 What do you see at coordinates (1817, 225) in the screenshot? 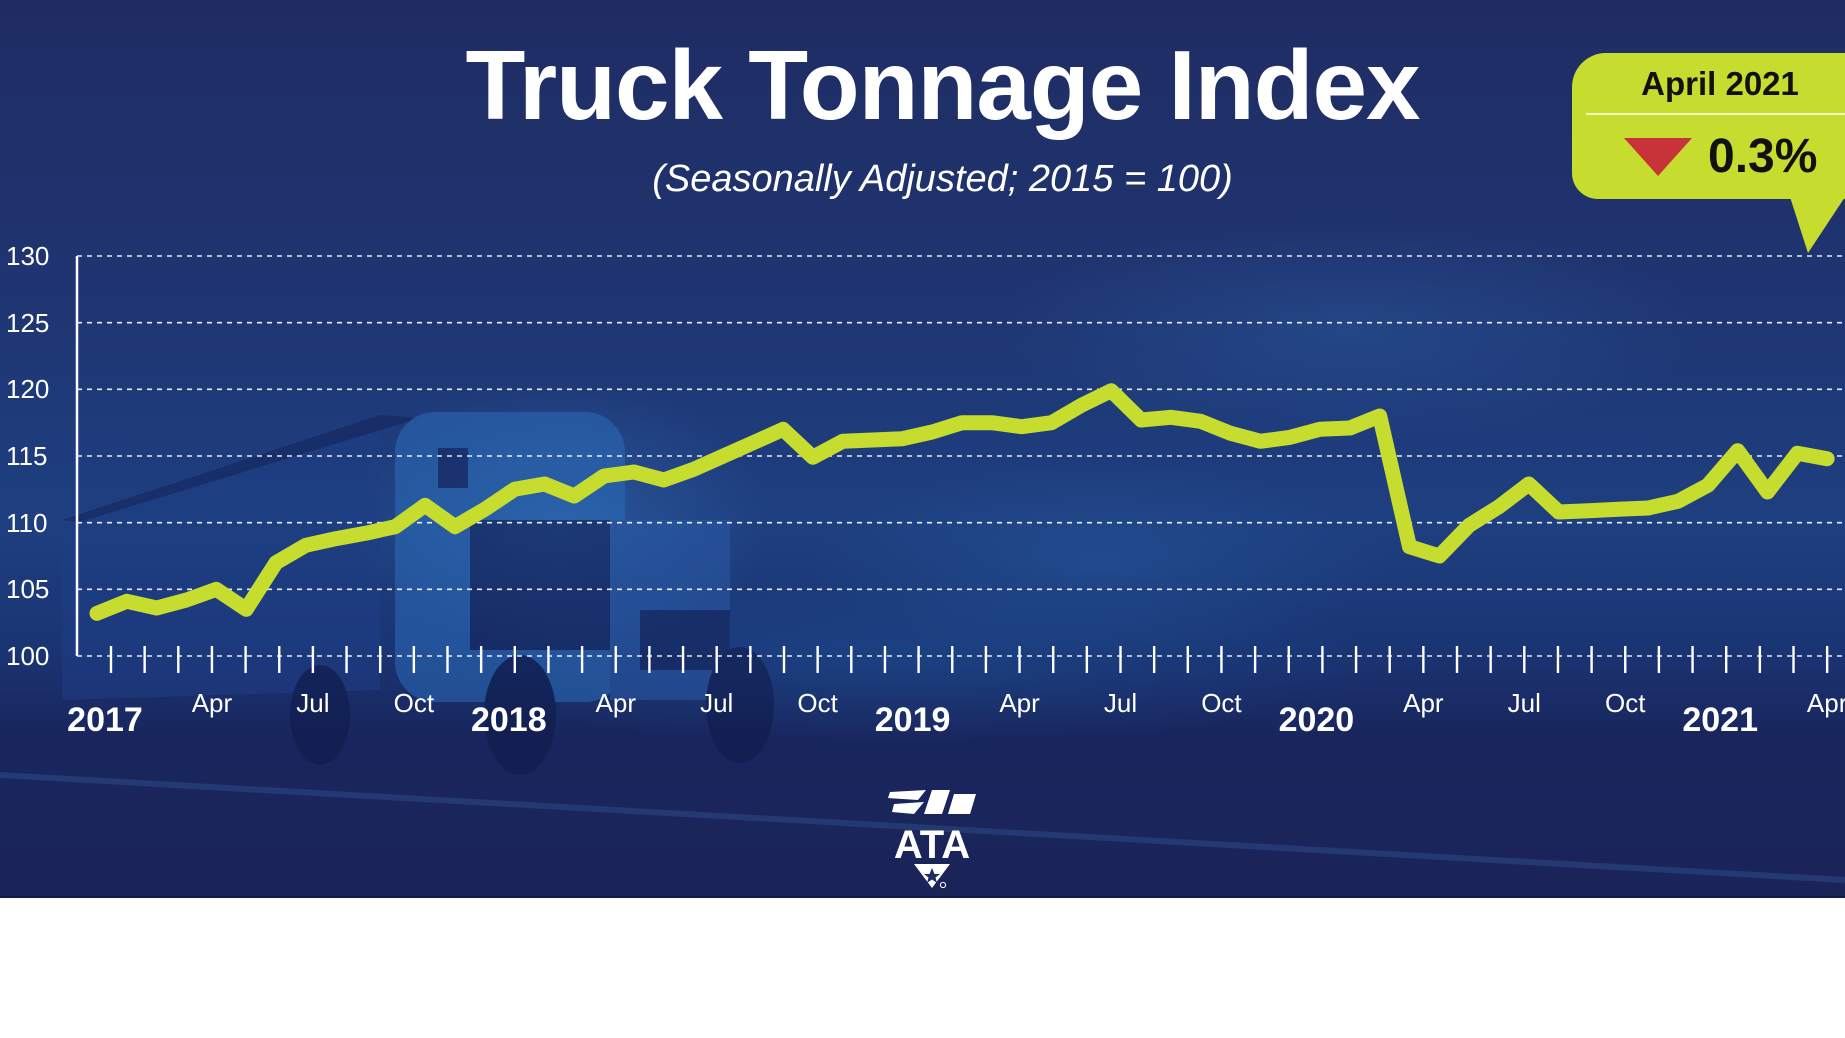
I see `callout-tail-icon` at bounding box center [1817, 225].